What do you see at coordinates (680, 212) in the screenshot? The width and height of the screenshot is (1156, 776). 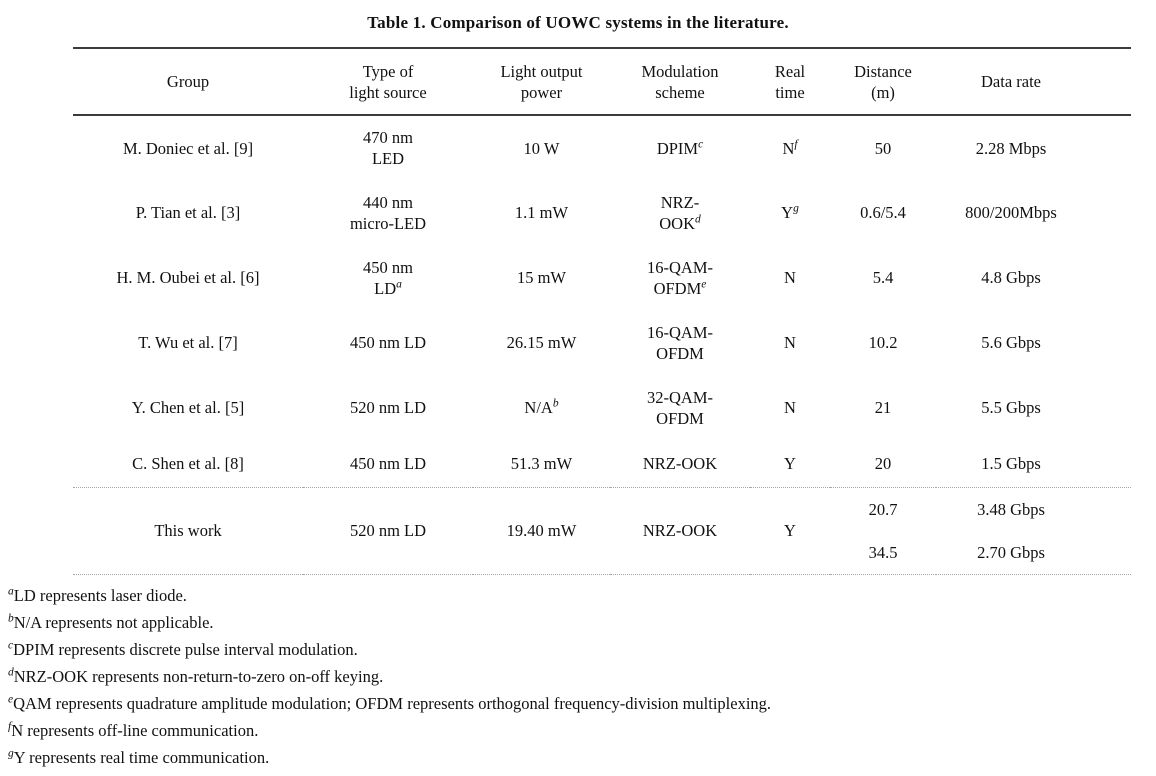 I see `cell-modulation: NRZ- OOKd` at bounding box center [680, 212].